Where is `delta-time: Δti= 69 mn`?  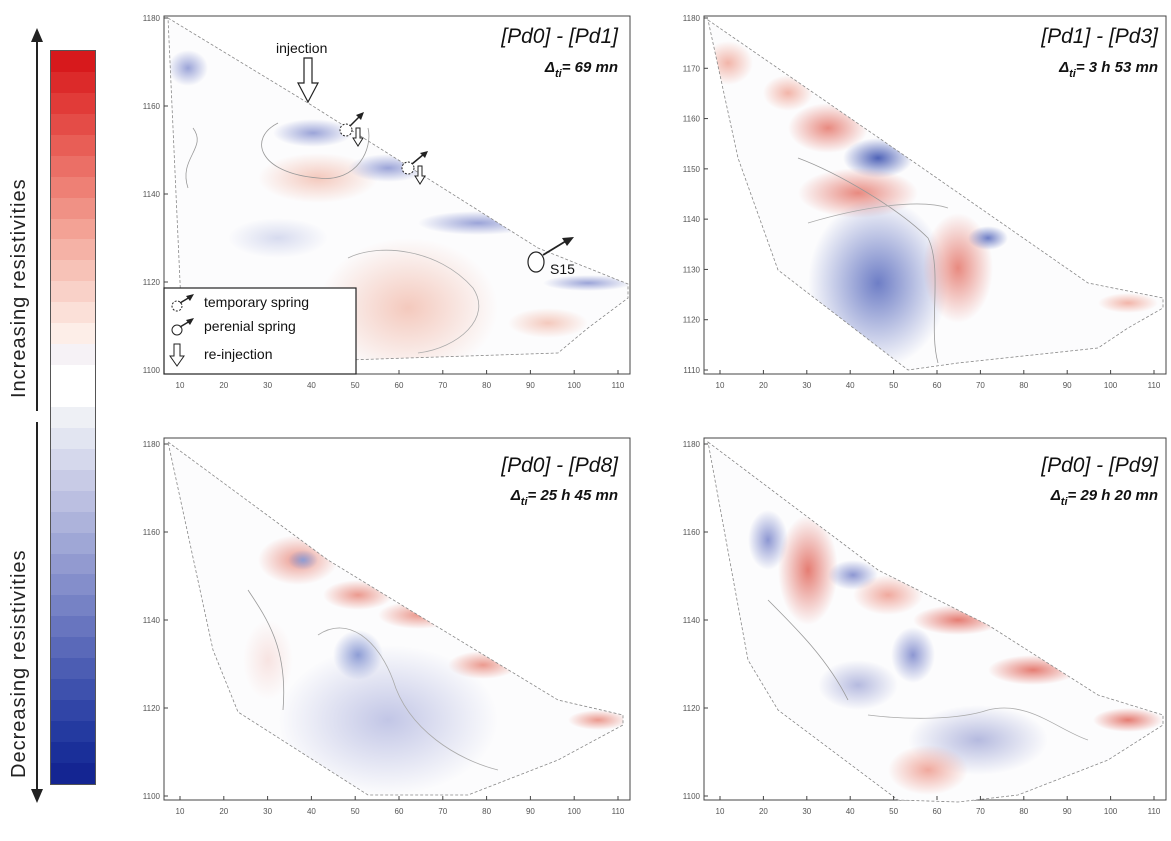 delta-time: Δti= 69 mn is located at coordinates (581, 69).